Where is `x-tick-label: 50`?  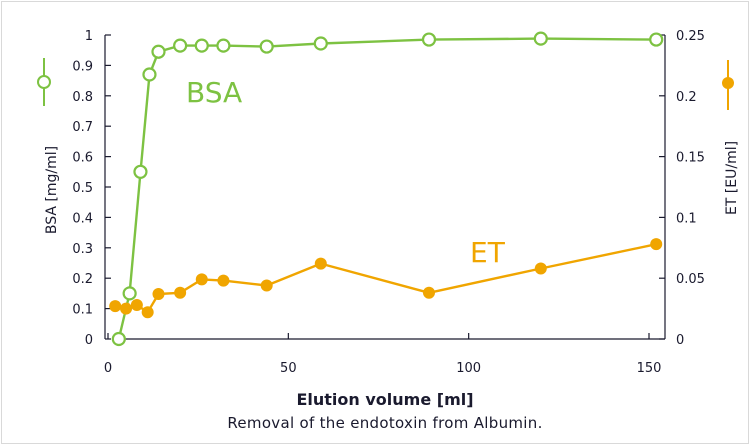
x-tick-label: 50 is located at coordinates (288, 368).